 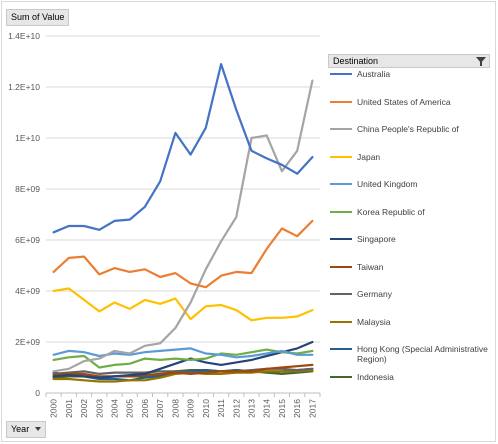 I want to click on filter-icon, so click(x=480, y=61).